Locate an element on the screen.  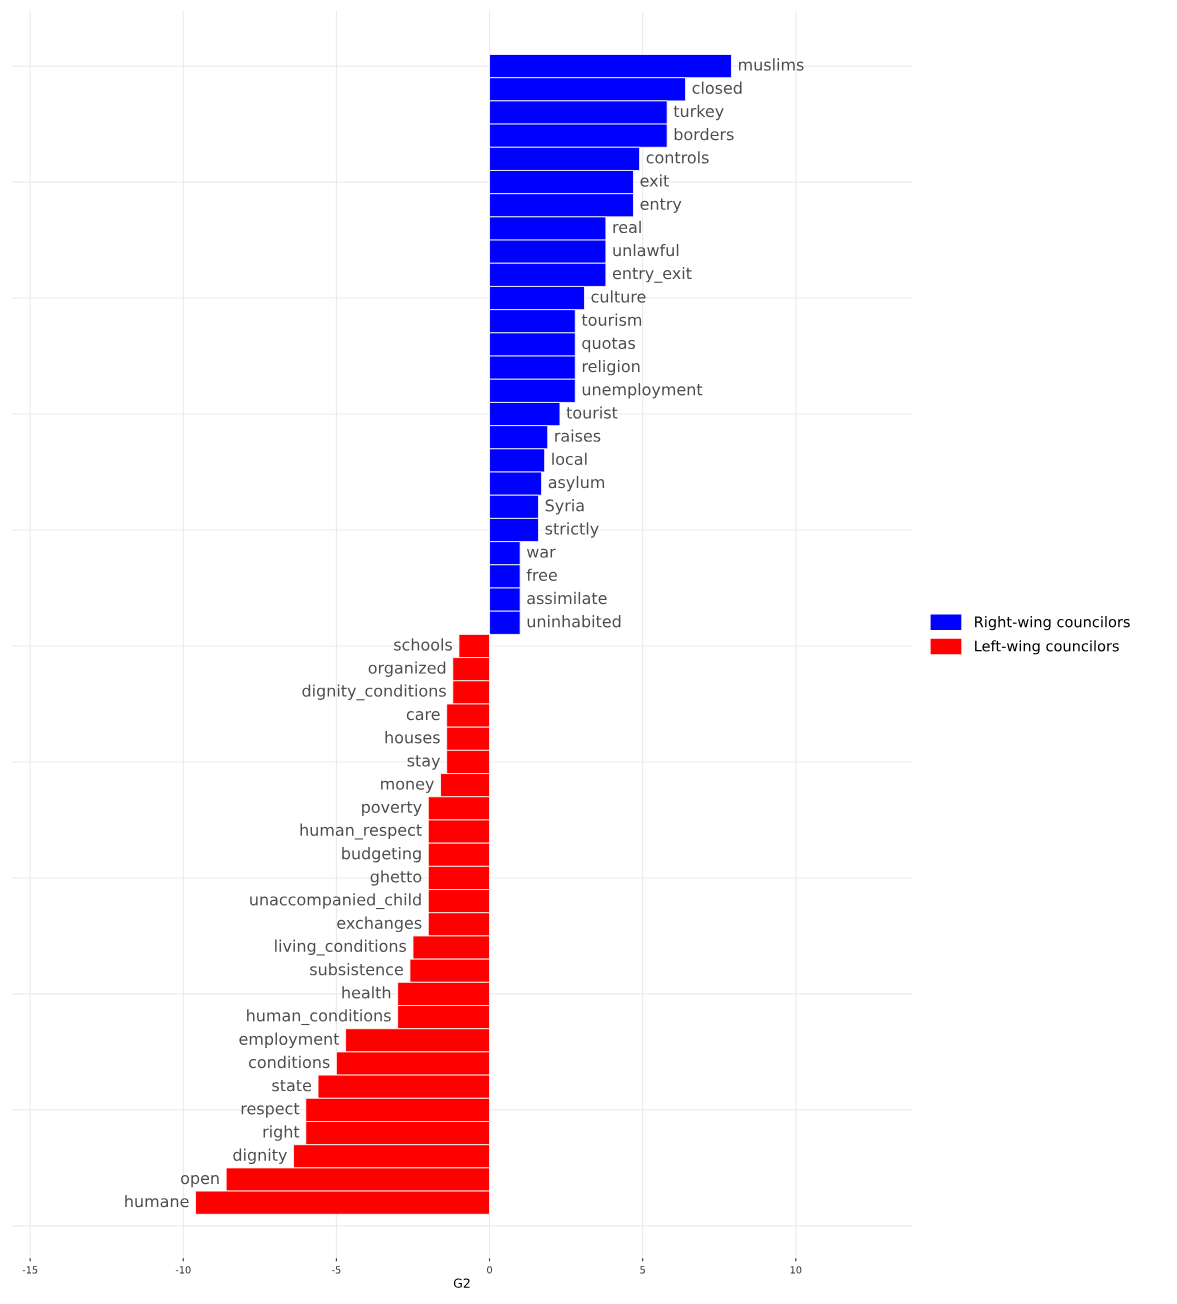
y-tick-label: Syria is located at coordinates (564, 507).